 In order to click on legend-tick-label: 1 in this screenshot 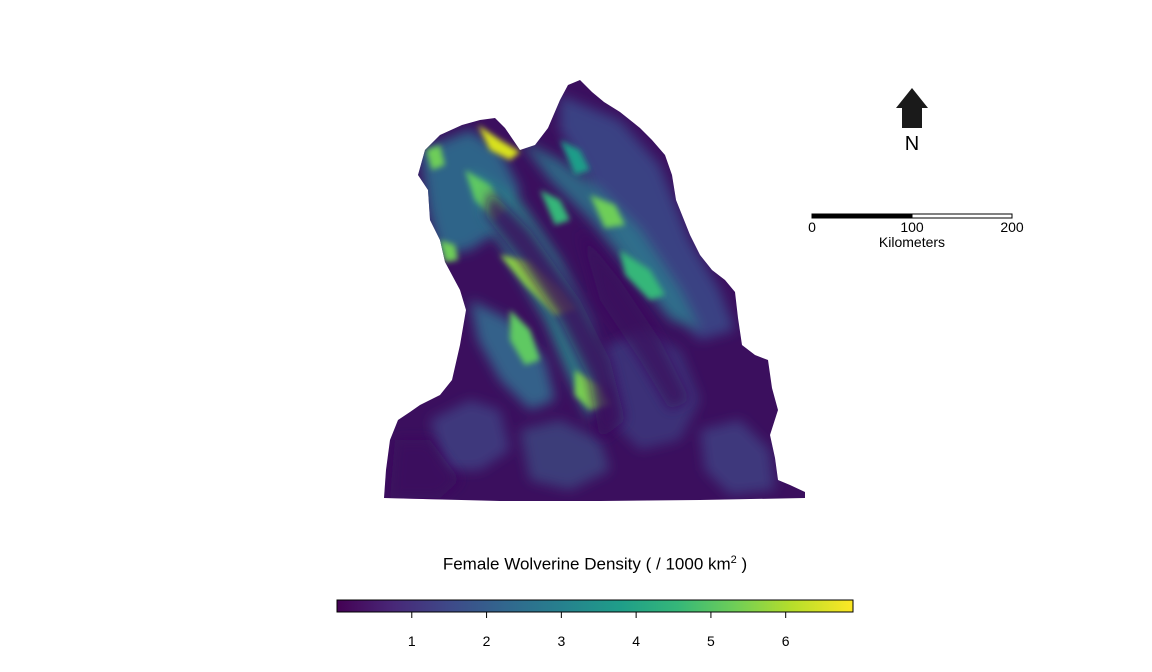, I will do `click(411, 641)`.